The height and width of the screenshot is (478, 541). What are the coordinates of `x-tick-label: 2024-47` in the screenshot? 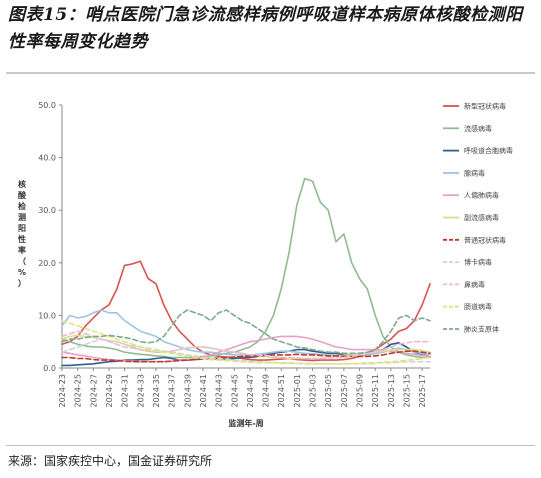 It's located at (250, 390).